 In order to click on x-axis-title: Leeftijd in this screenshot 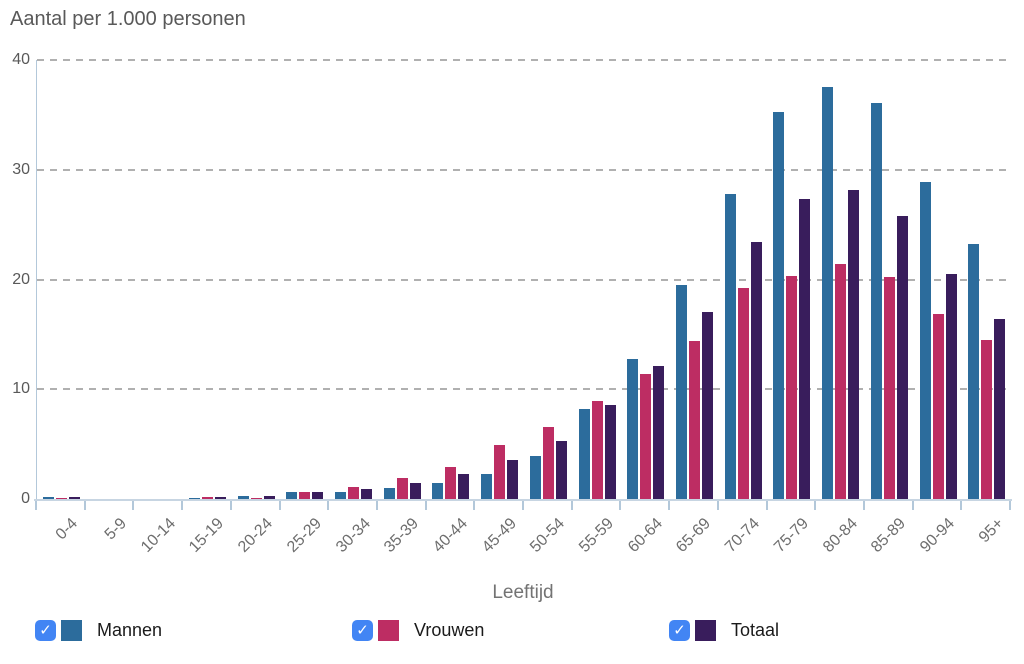, I will do `click(523, 592)`.